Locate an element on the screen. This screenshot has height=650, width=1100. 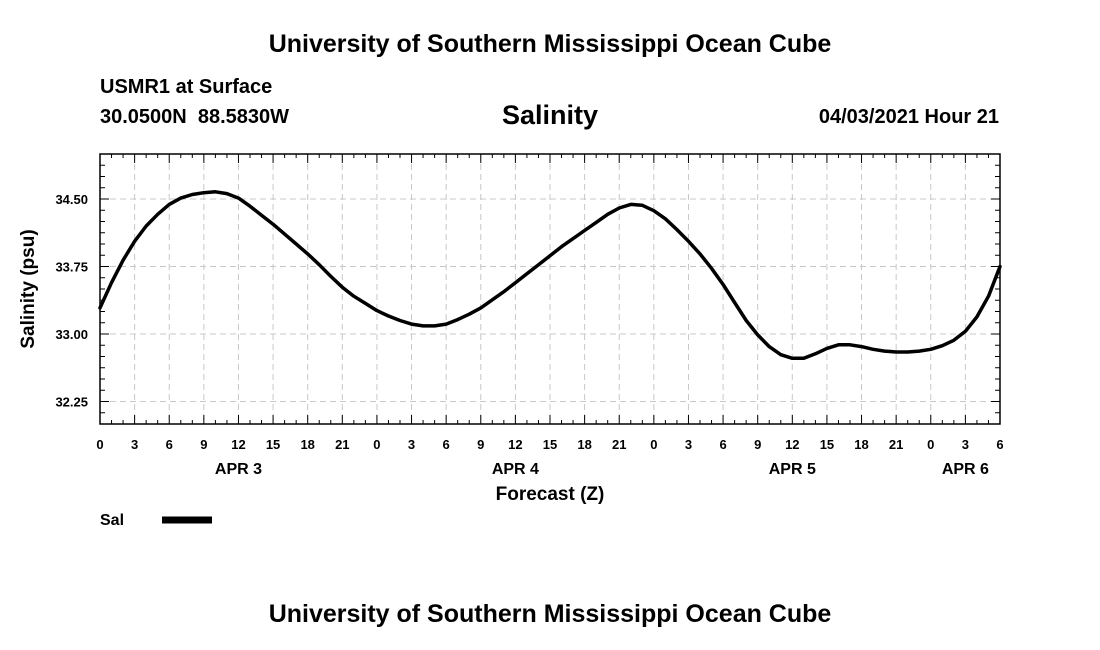
date-label: APR 6 is located at coordinates (965, 469).